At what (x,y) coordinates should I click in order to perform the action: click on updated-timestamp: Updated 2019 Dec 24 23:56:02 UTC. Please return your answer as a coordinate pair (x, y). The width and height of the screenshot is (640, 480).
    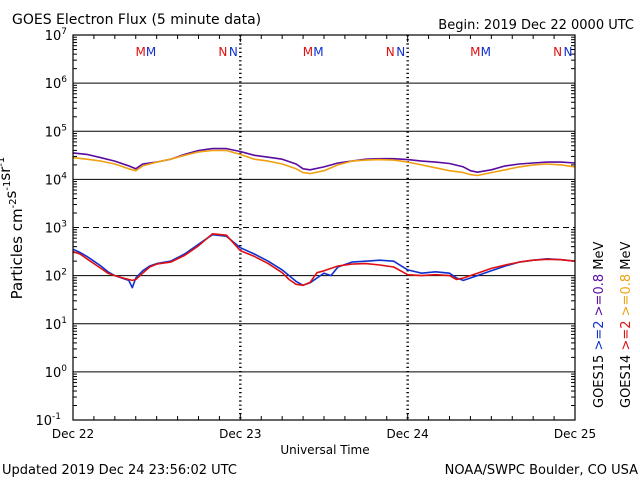
    Looking at the image, I should click on (119, 470).